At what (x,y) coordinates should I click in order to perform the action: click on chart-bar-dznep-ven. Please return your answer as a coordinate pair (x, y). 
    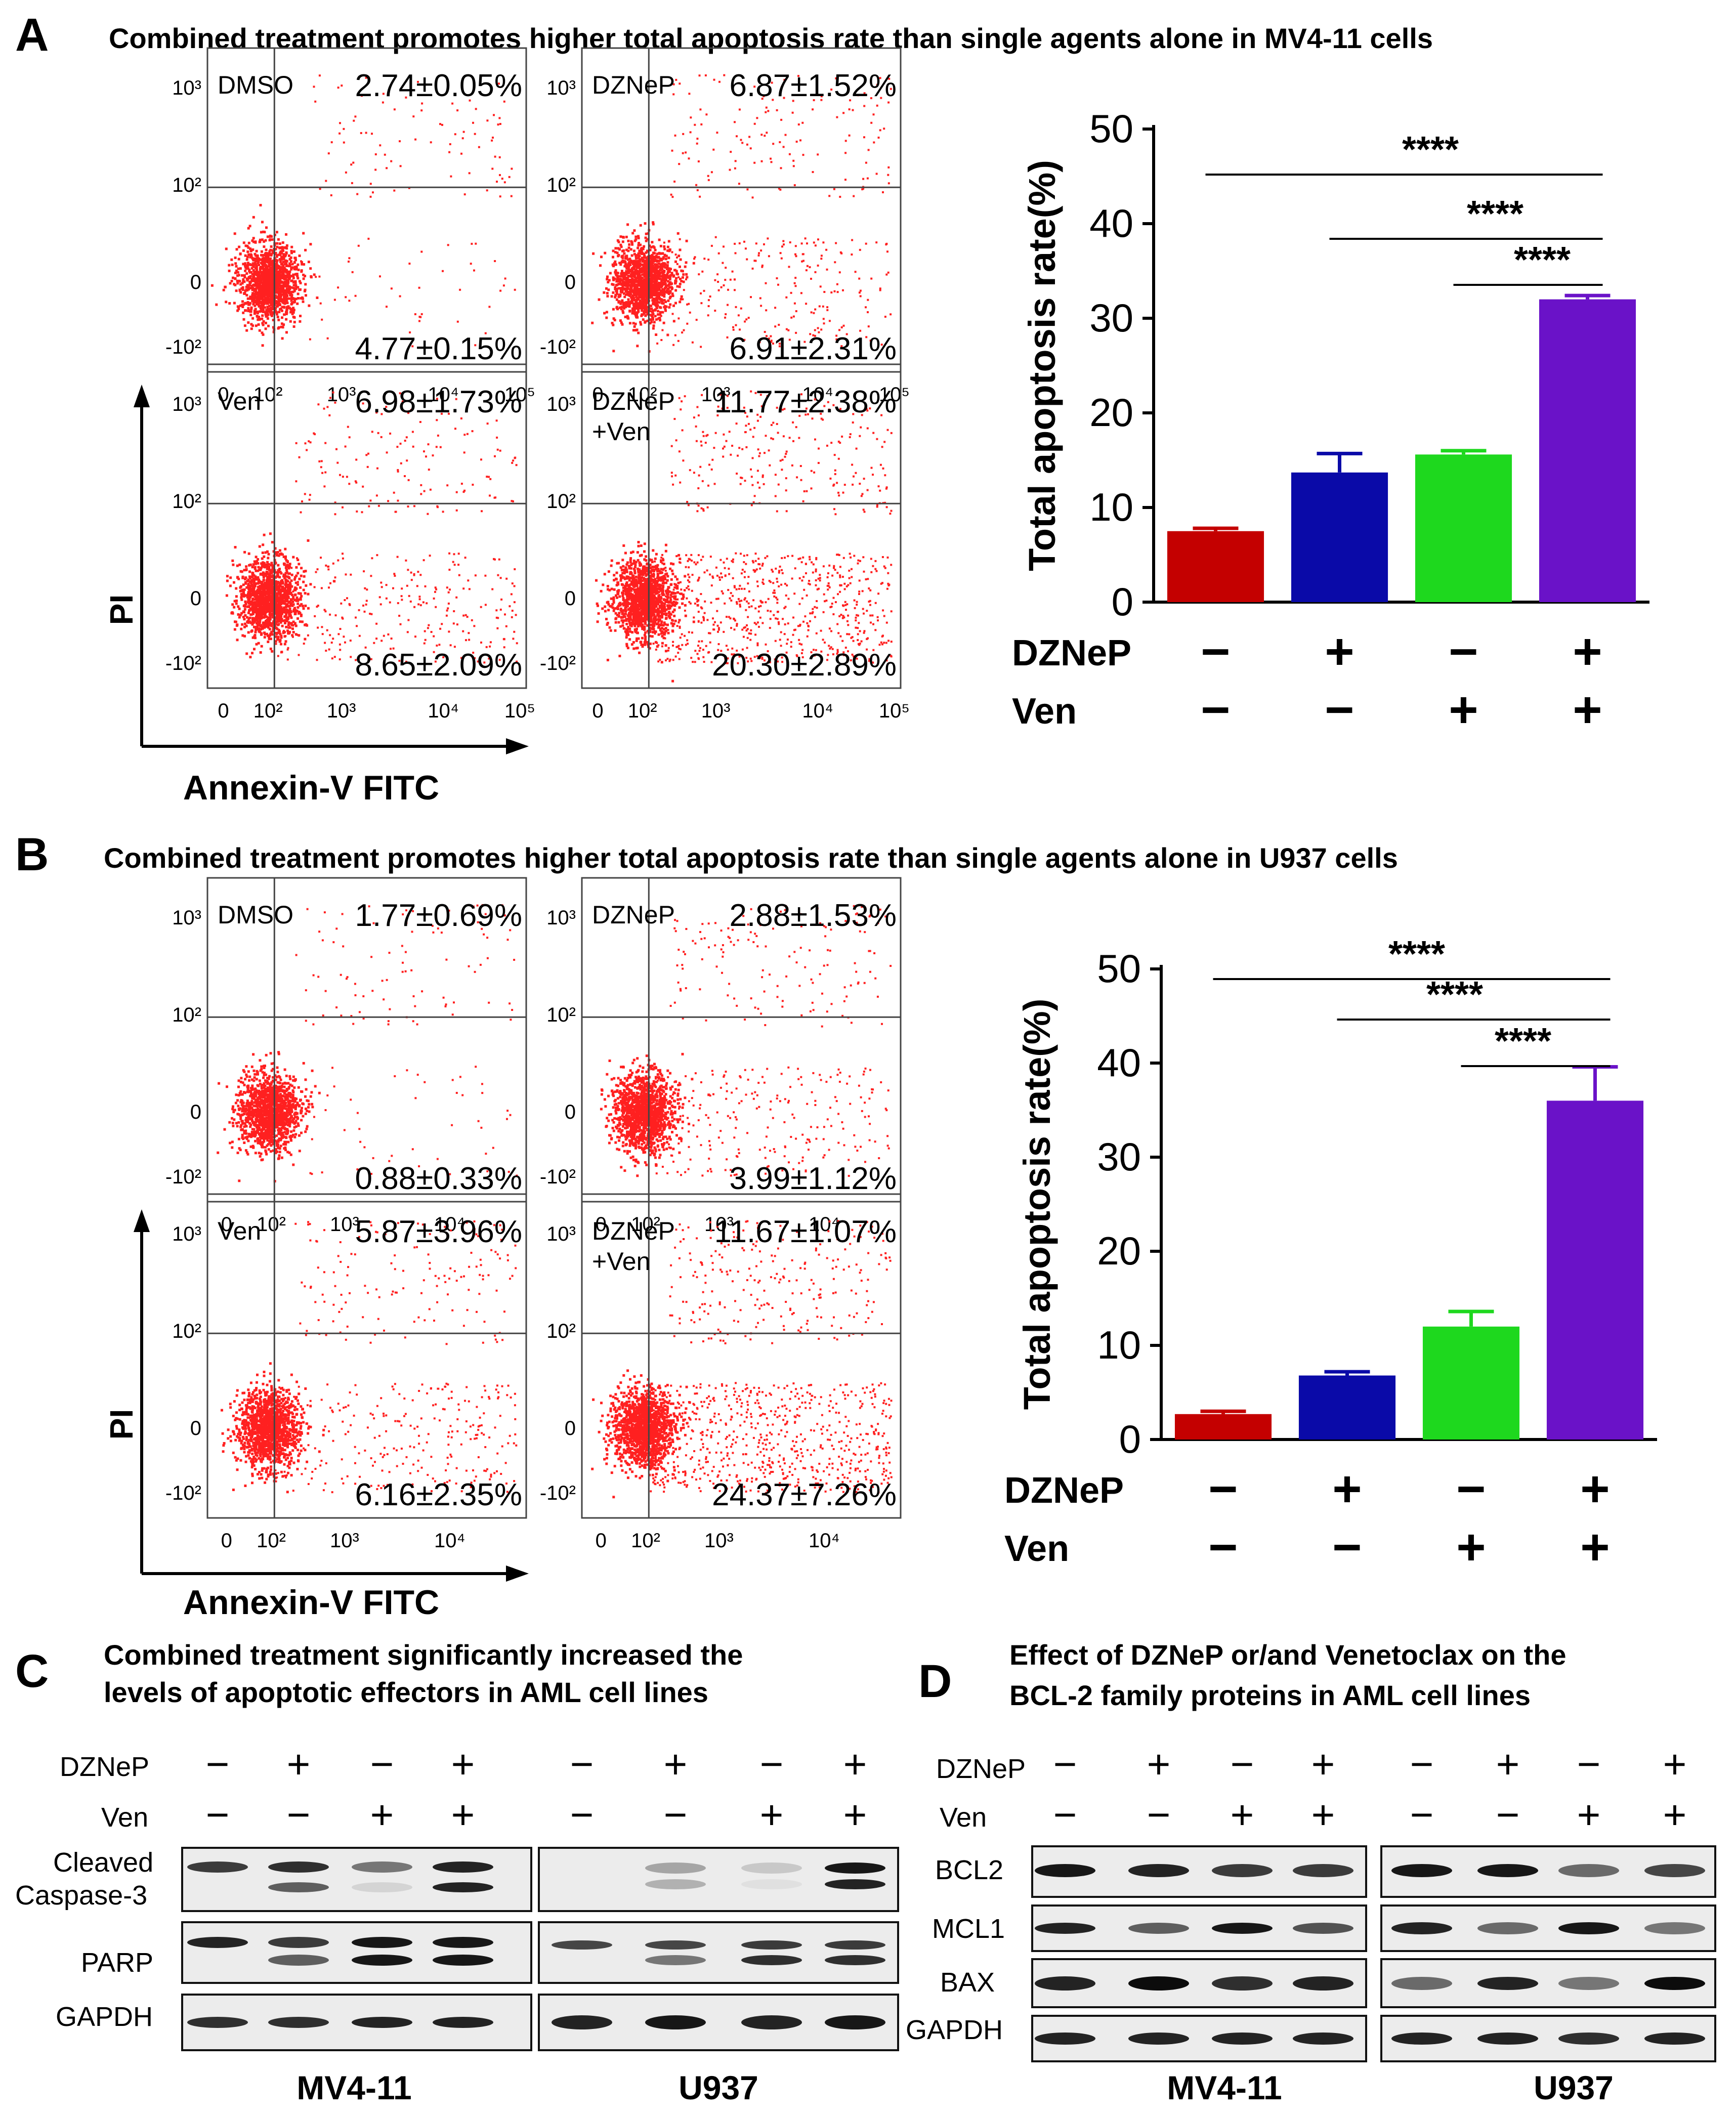
    Looking at the image, I should click on (1587, 450).